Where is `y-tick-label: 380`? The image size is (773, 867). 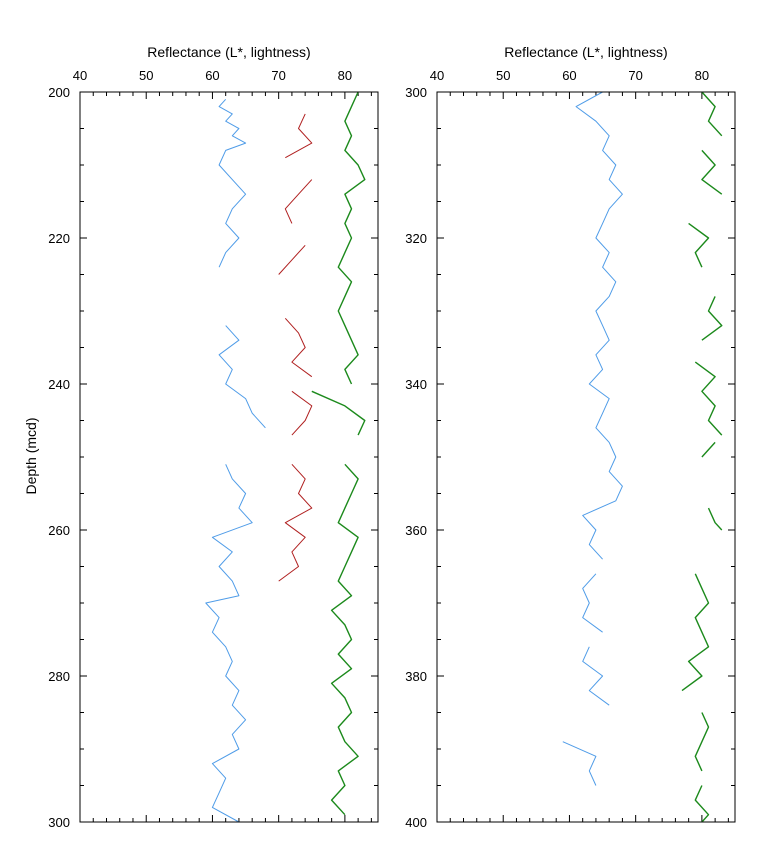 y-tick-label: 380 is located at coordinates (416, 676).